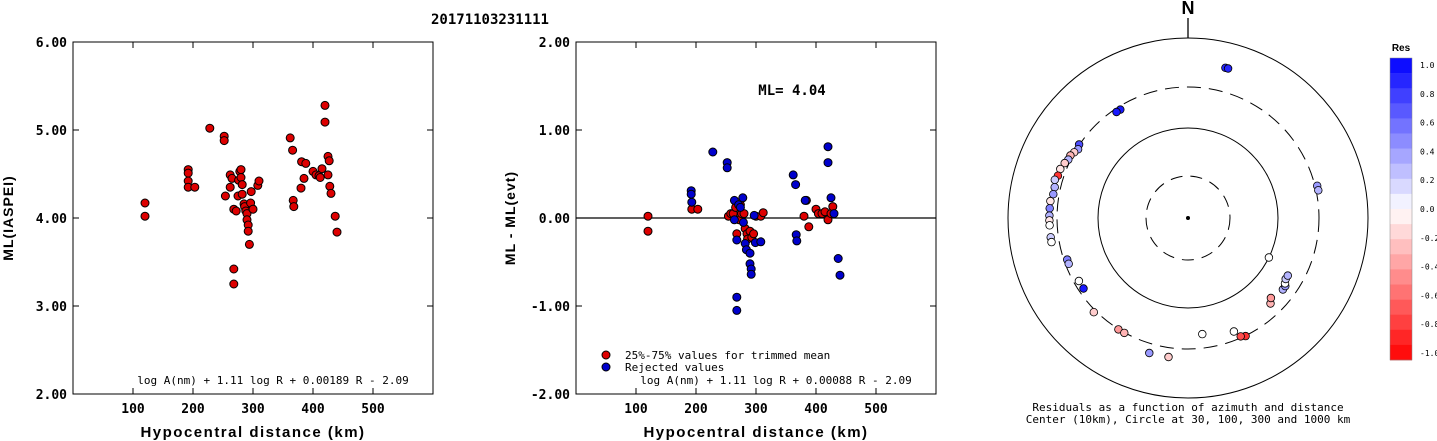 The image size is (1437, 441). What do you see at coordinates (1428, 324) in the screenshot?
I see `colorbar-tick-label: -0.8` at bounding box center [1428, 324].